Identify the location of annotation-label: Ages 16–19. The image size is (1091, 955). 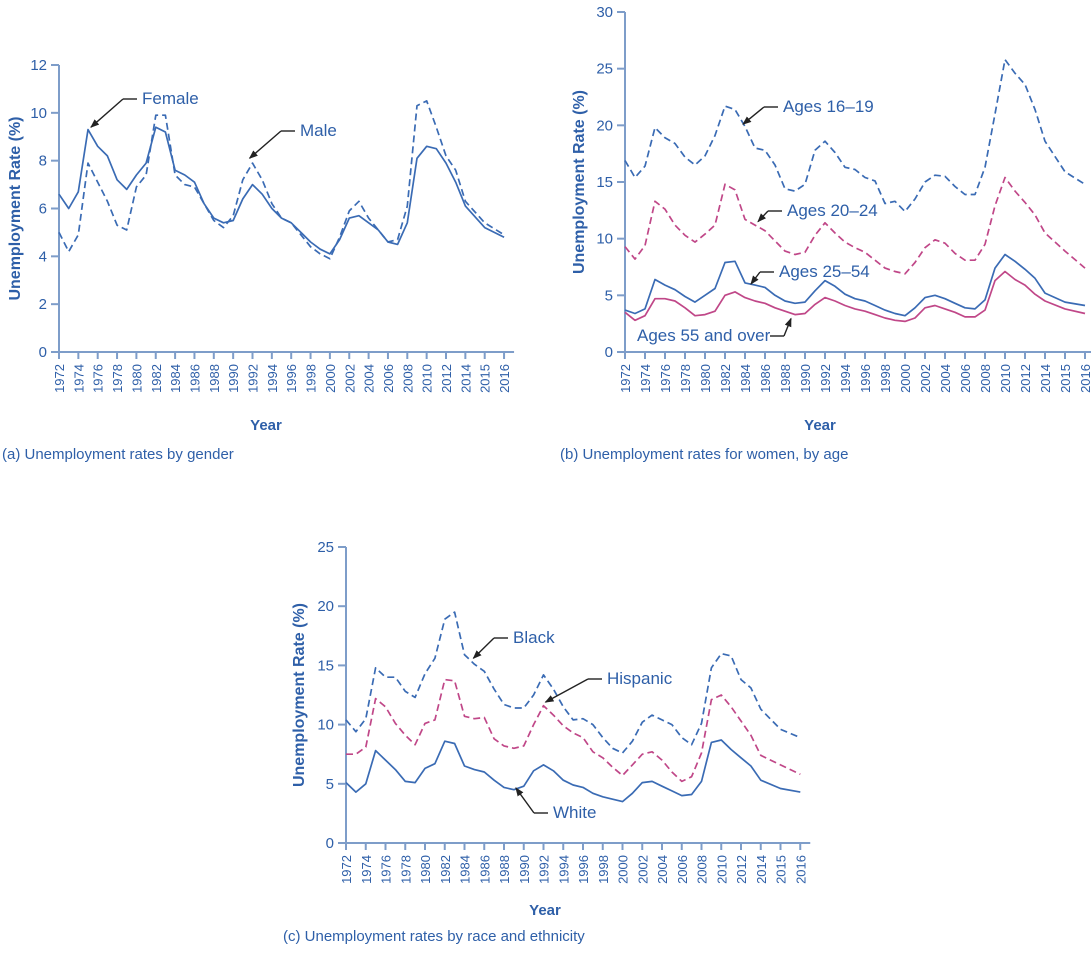
(828, 106).